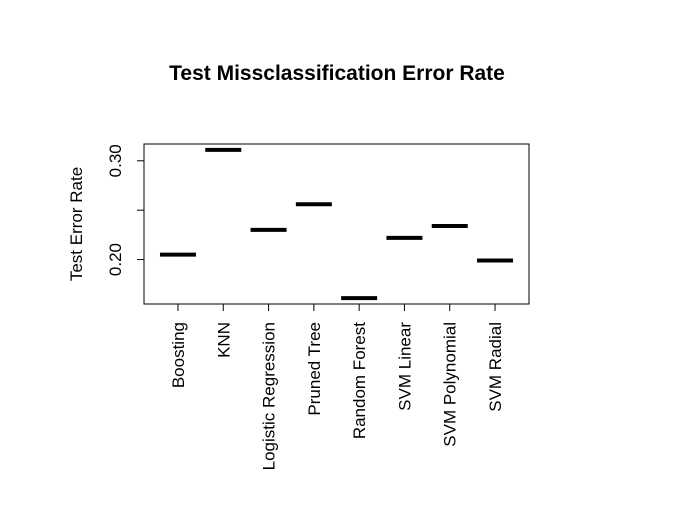 The image size is (674, 521). I want to click on x-tick-label: SVM Polynomial, so click(450, 384).